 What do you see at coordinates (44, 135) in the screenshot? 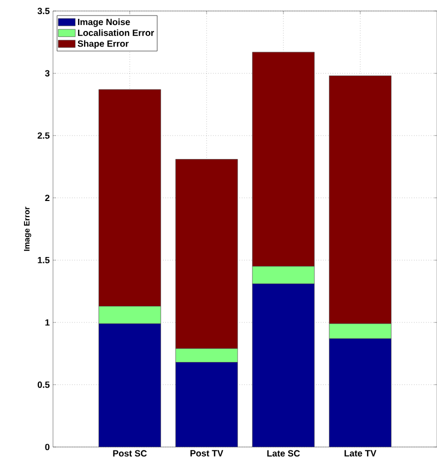
I see `y-tick-label: 2.5` at bounding box center [44, 135].